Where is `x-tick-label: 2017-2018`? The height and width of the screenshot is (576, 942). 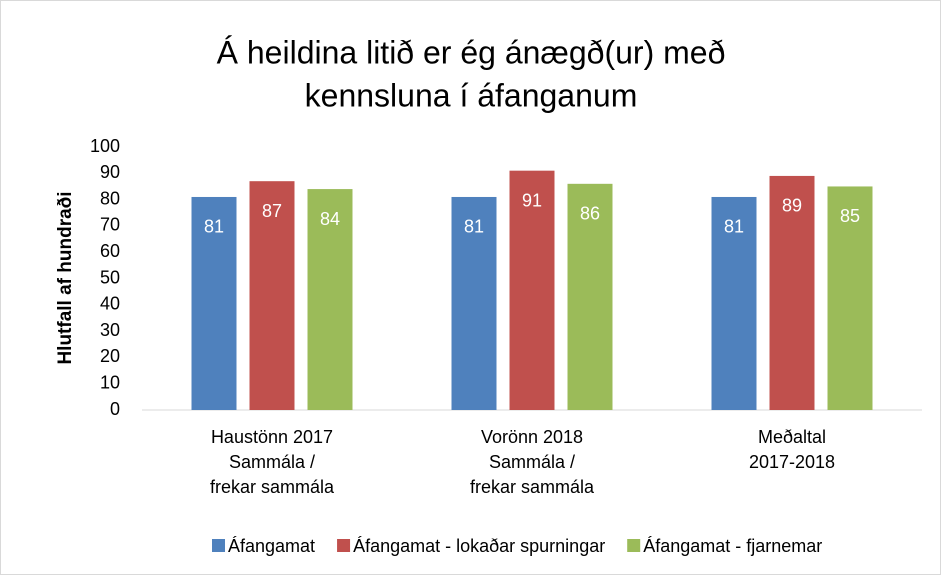 x-tick-label: 2017-2018 is located at coordinates (792, 462).